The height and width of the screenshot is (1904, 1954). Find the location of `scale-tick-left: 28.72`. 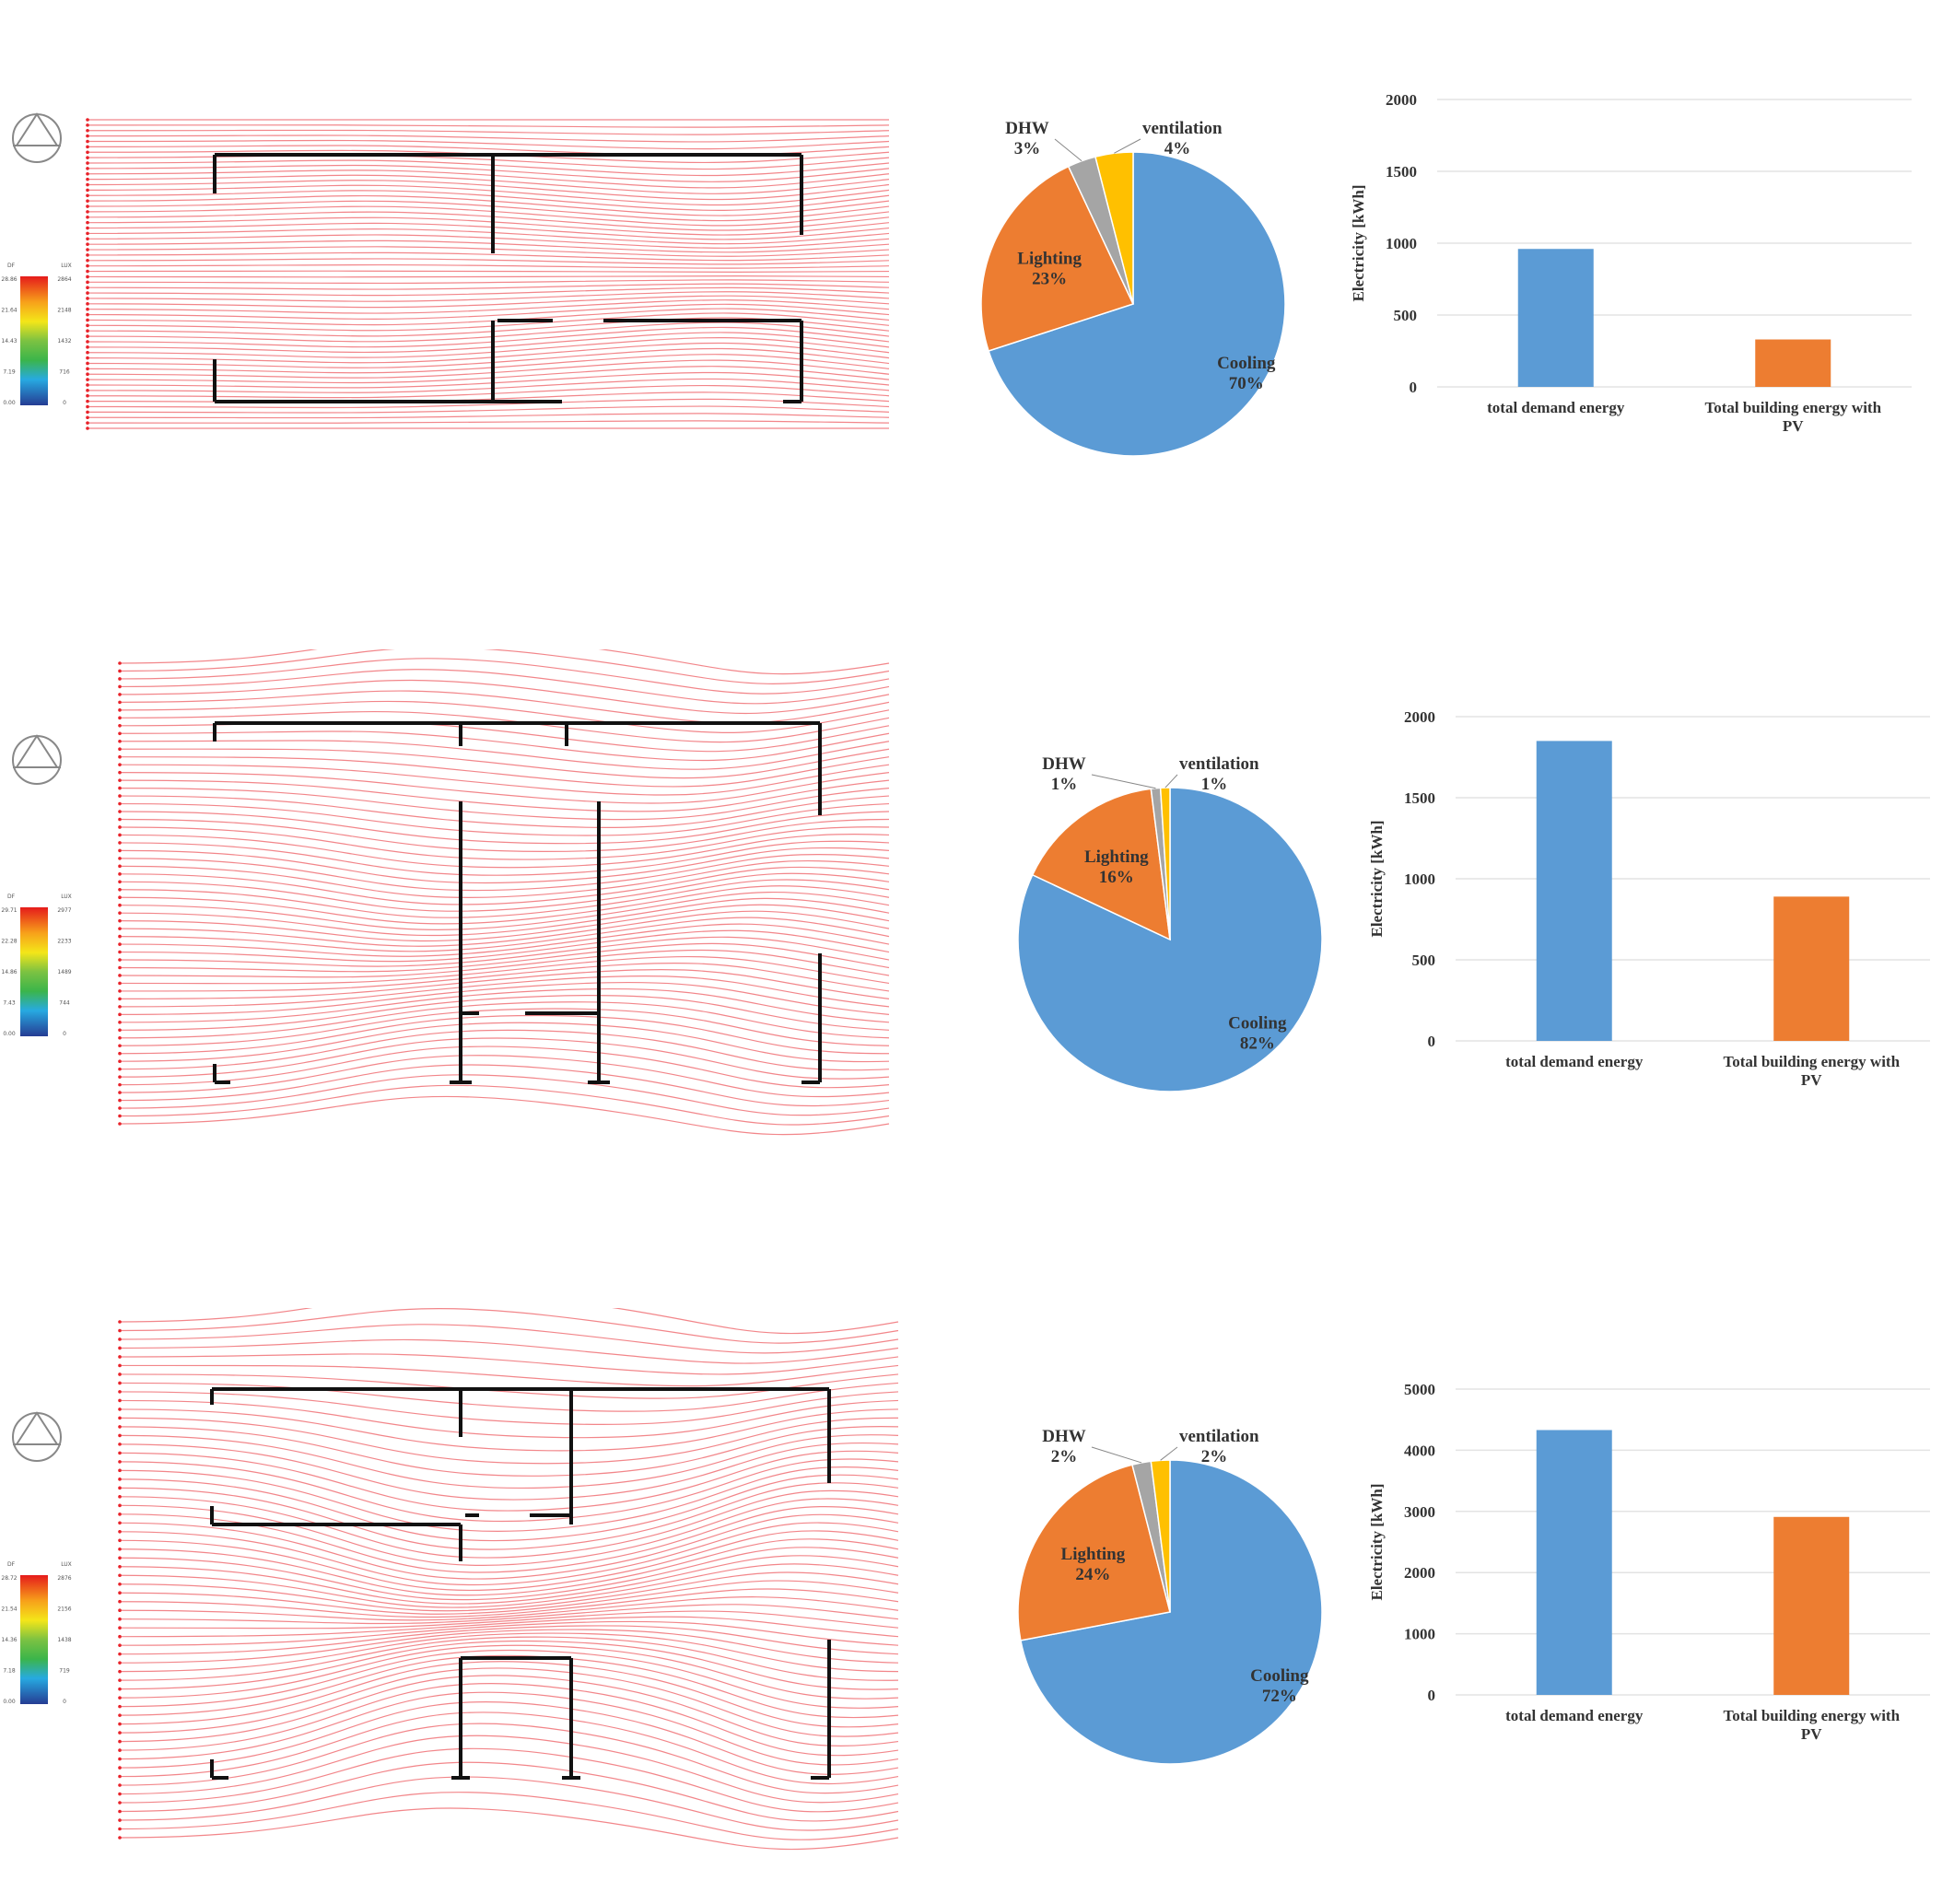

scale-tick-left: 28.72 is located at coordinates (9, 1578).